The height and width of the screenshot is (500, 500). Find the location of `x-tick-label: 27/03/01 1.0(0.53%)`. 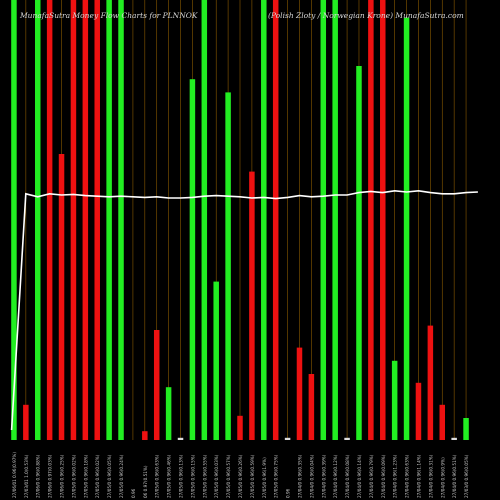

x-tick-label: 27/03/01 1.0(0.53%) is located at coordinates (26, 476).